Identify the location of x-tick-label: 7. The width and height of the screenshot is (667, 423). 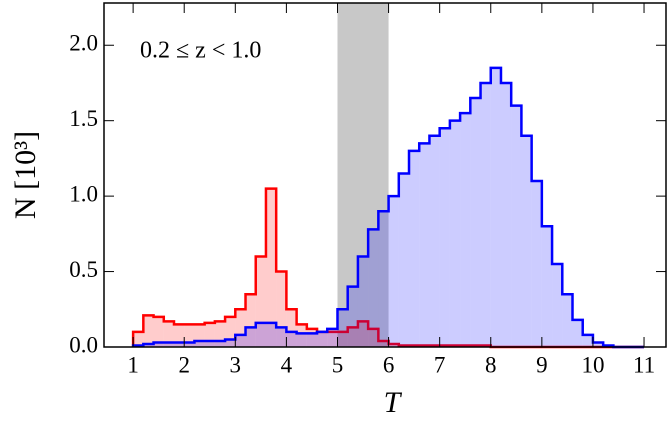
(440, 364).